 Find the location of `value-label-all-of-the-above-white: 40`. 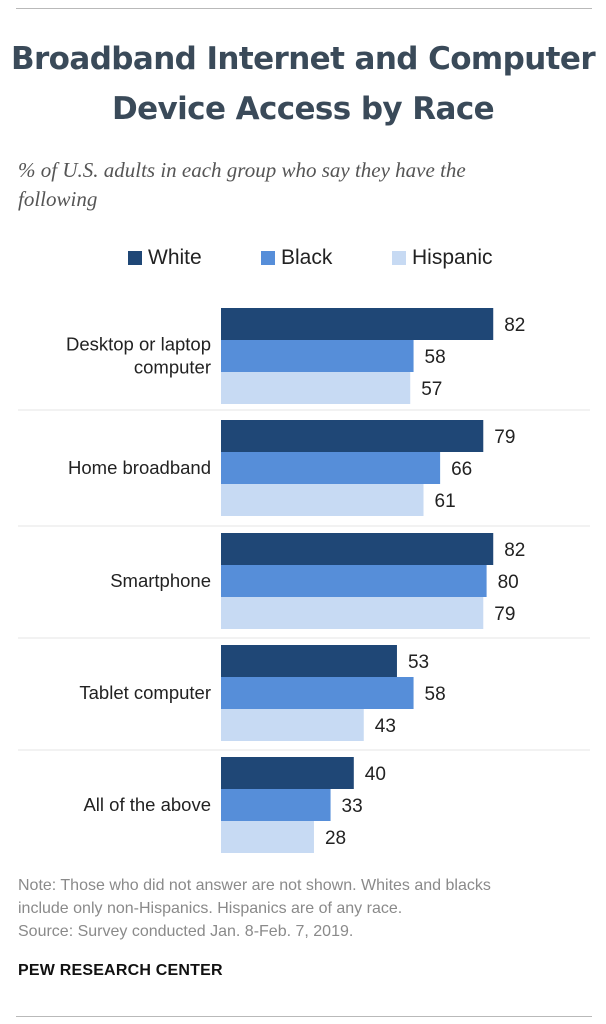

value-label-all-of-the-above-white: 40 is located at coordinates (375, 774).